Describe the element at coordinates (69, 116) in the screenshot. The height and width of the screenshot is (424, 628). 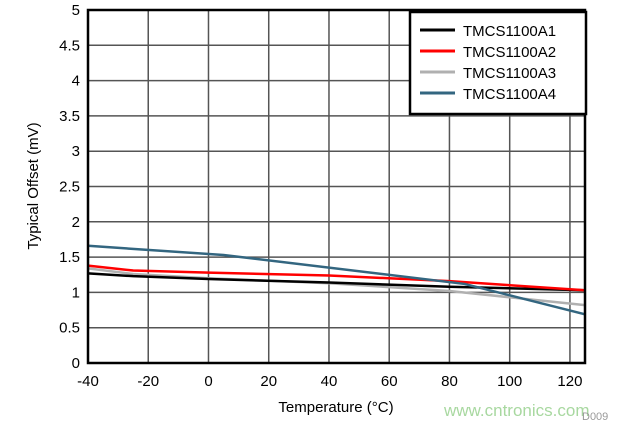
I see `y-tick-label: 3.5` at that location.